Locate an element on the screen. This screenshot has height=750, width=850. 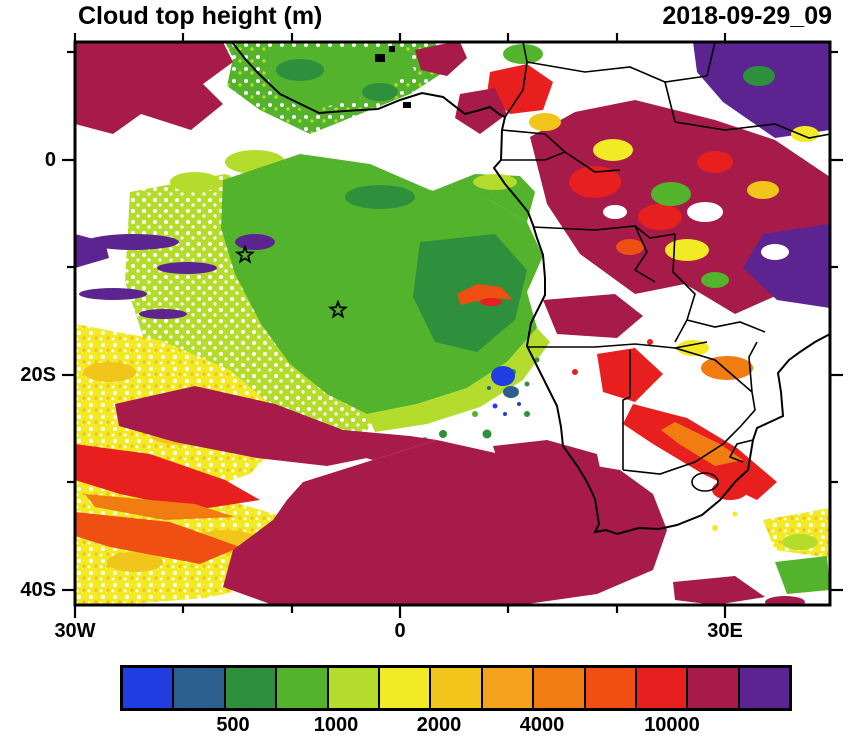
x-tick-label-0: 0 is located at coordinates (400, 631).